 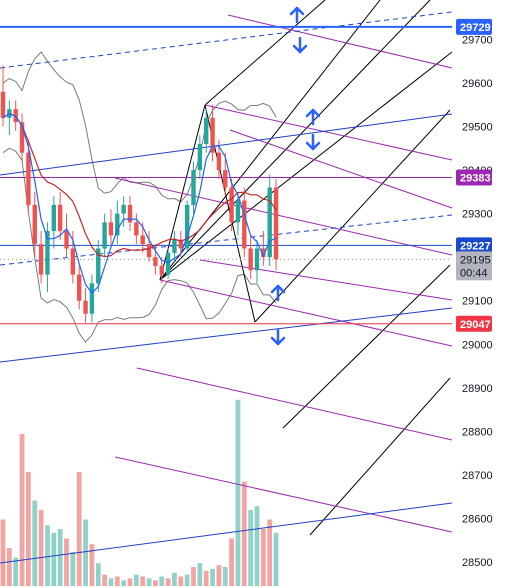 I want to click on y-tick-label: 29600, so click(x=477, y=84).